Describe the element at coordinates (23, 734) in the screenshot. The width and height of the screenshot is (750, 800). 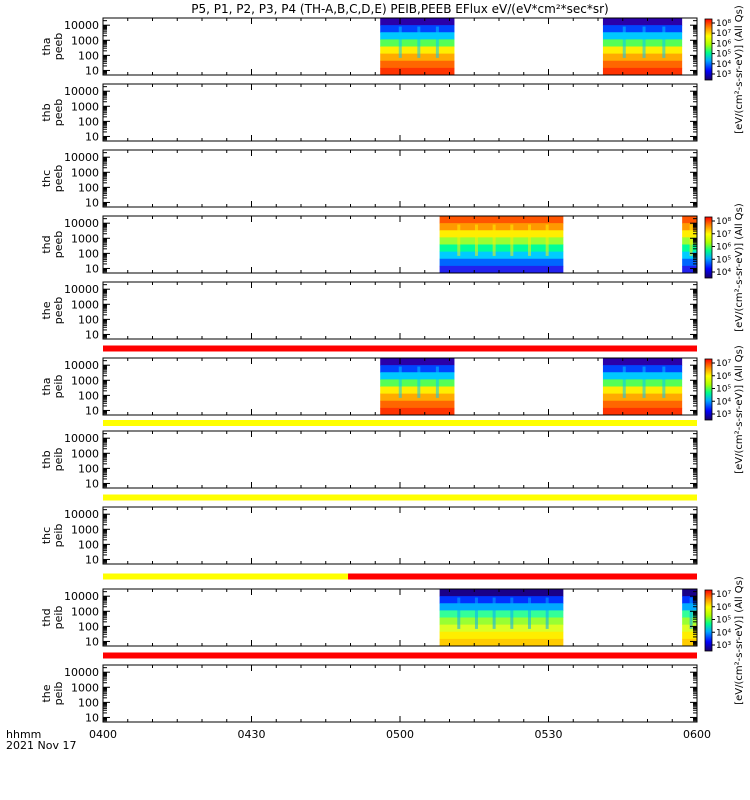
I see `x-footer-label: hhmm` at that location.